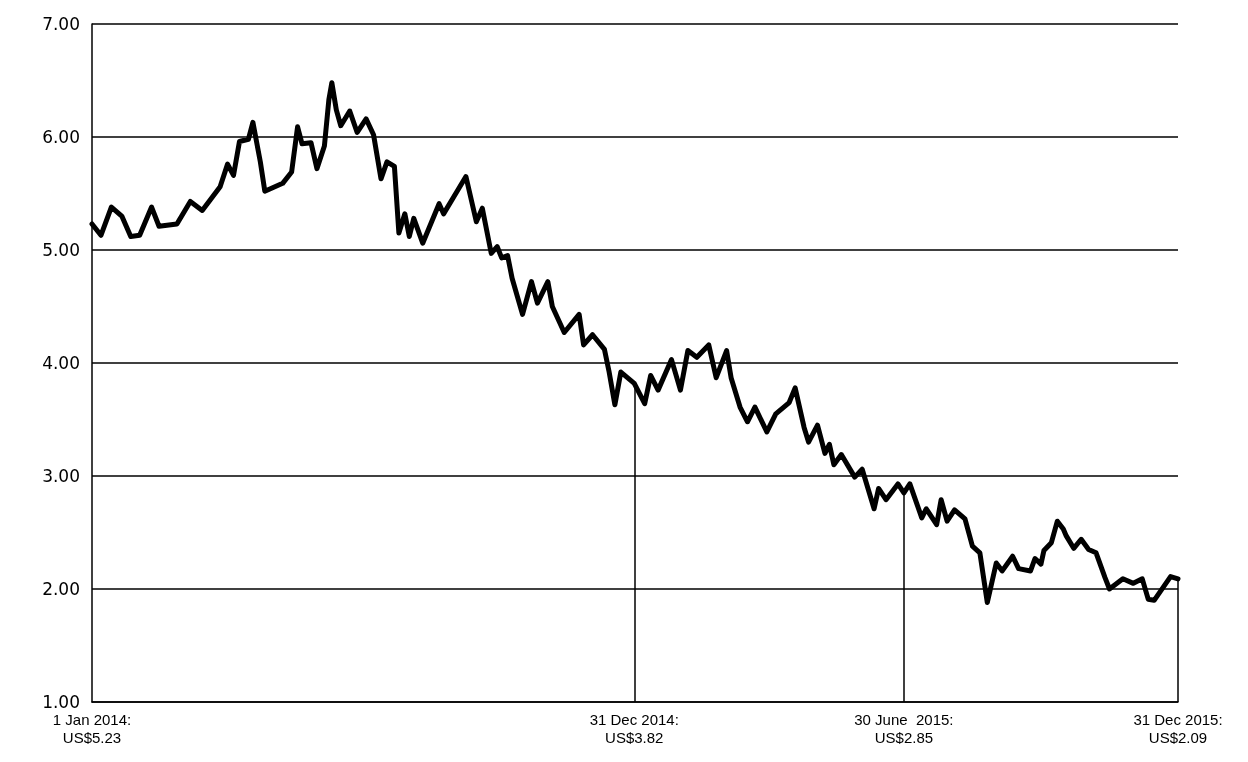 This screenshot has width=1248, height=762. I want to click on x-tick-label: 31 Dec 2015: US$2.09, so click(1178, 728).